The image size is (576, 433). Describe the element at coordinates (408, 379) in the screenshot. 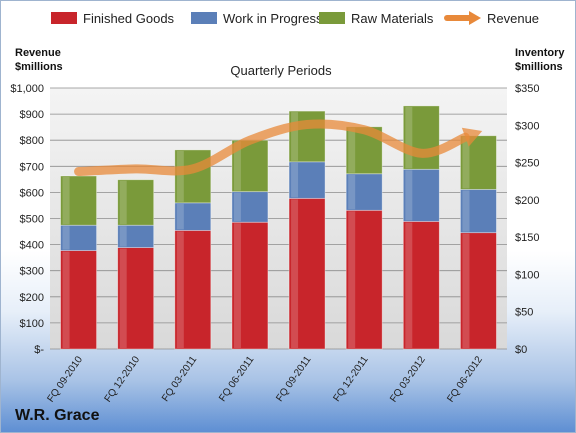

I see `x-tick-label: FQ 03-2012` at that location.